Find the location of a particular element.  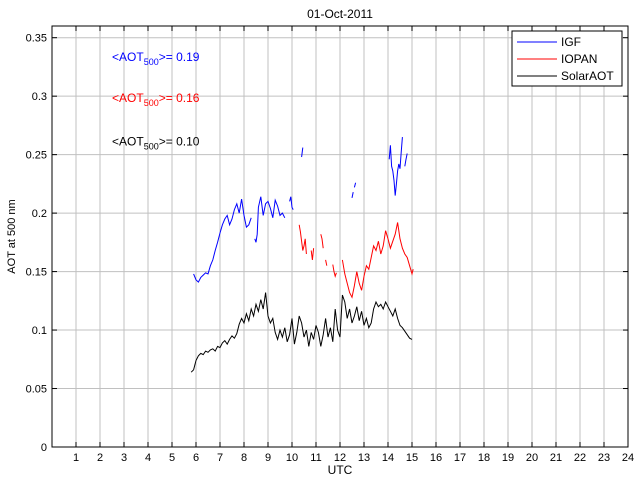

aot-mean-annotation: <AOT500>= 0.16 is located at coordinates (156, 99).